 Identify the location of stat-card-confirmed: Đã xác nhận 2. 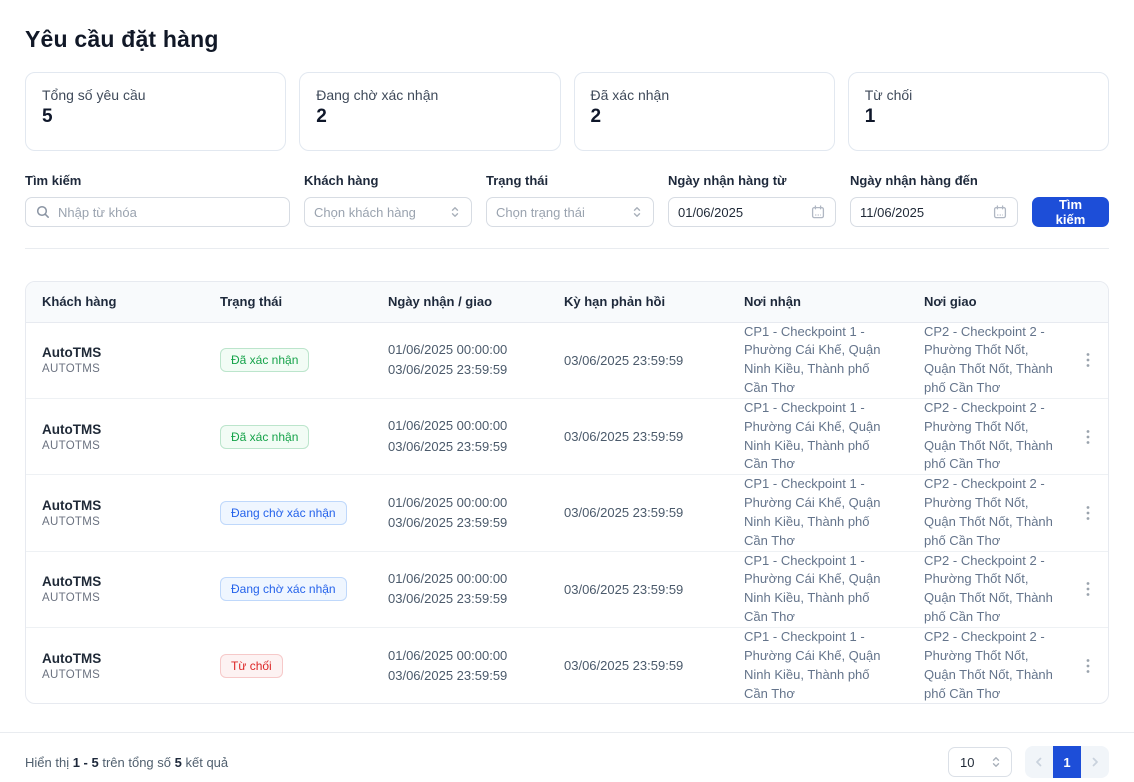
(704, 111).